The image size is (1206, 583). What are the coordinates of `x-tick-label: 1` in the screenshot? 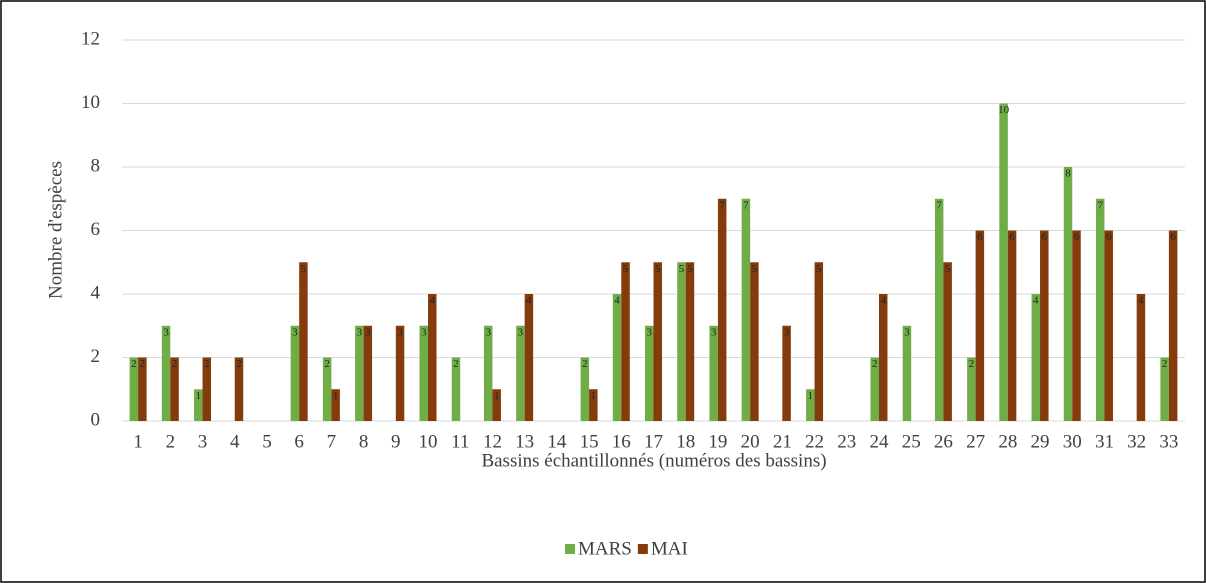 It's located at (138, 441).